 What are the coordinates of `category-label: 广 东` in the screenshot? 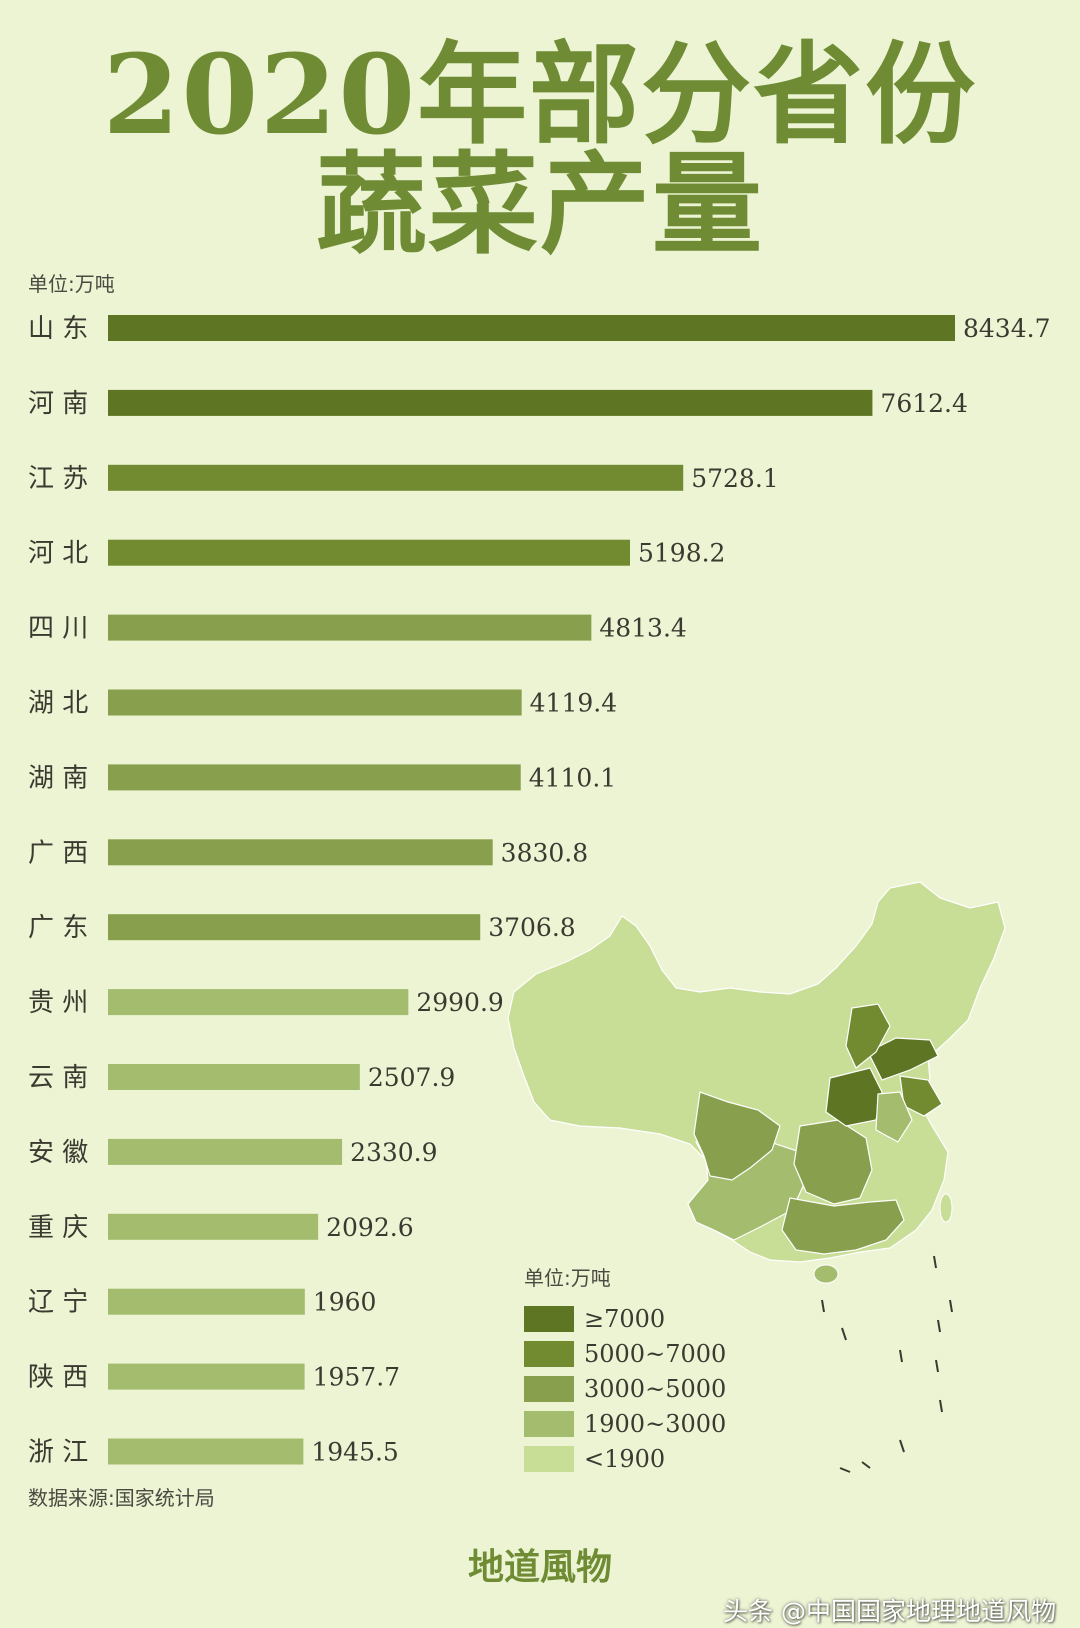 It's located at (58, 928).